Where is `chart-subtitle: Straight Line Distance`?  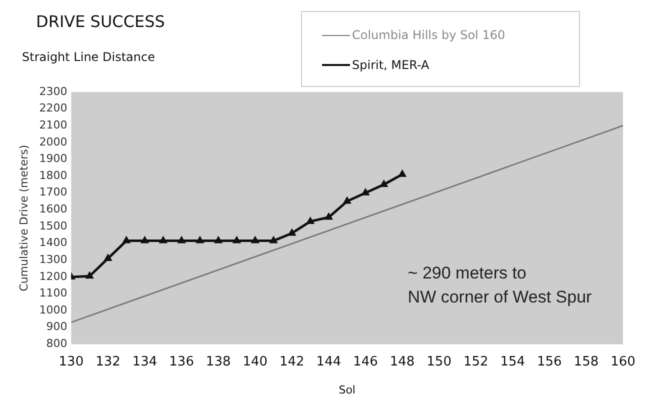
chart-subtitle: Straight Line Distance is located at coordinates (88, 57).